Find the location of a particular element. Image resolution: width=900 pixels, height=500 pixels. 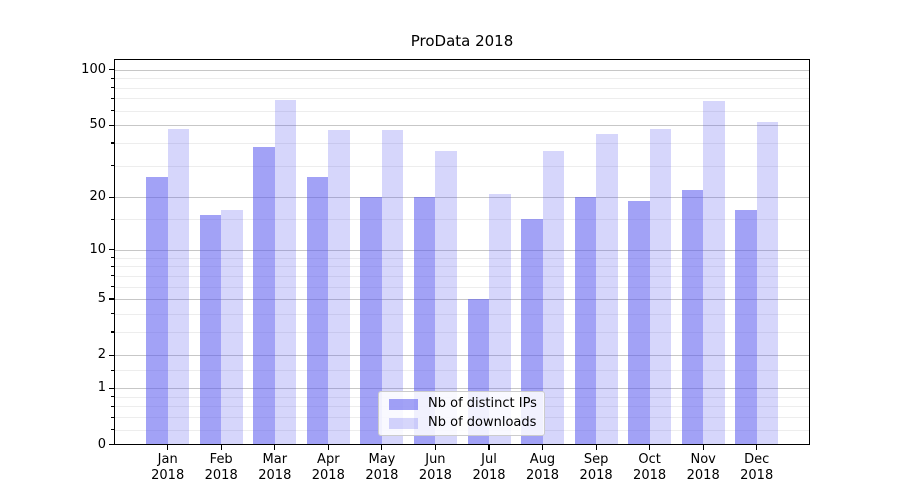

x-tick-label-aug: Aug 2018 is located at coordinates (543, 467).